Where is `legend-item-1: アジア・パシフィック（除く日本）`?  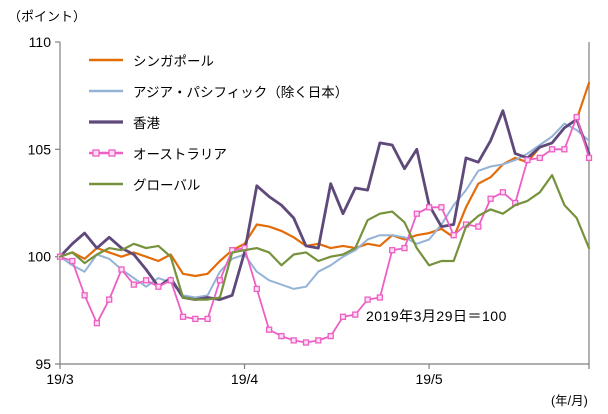
legend-item-1: アジア・パシフィック（除く日本） is located at coordinates (218, 91).